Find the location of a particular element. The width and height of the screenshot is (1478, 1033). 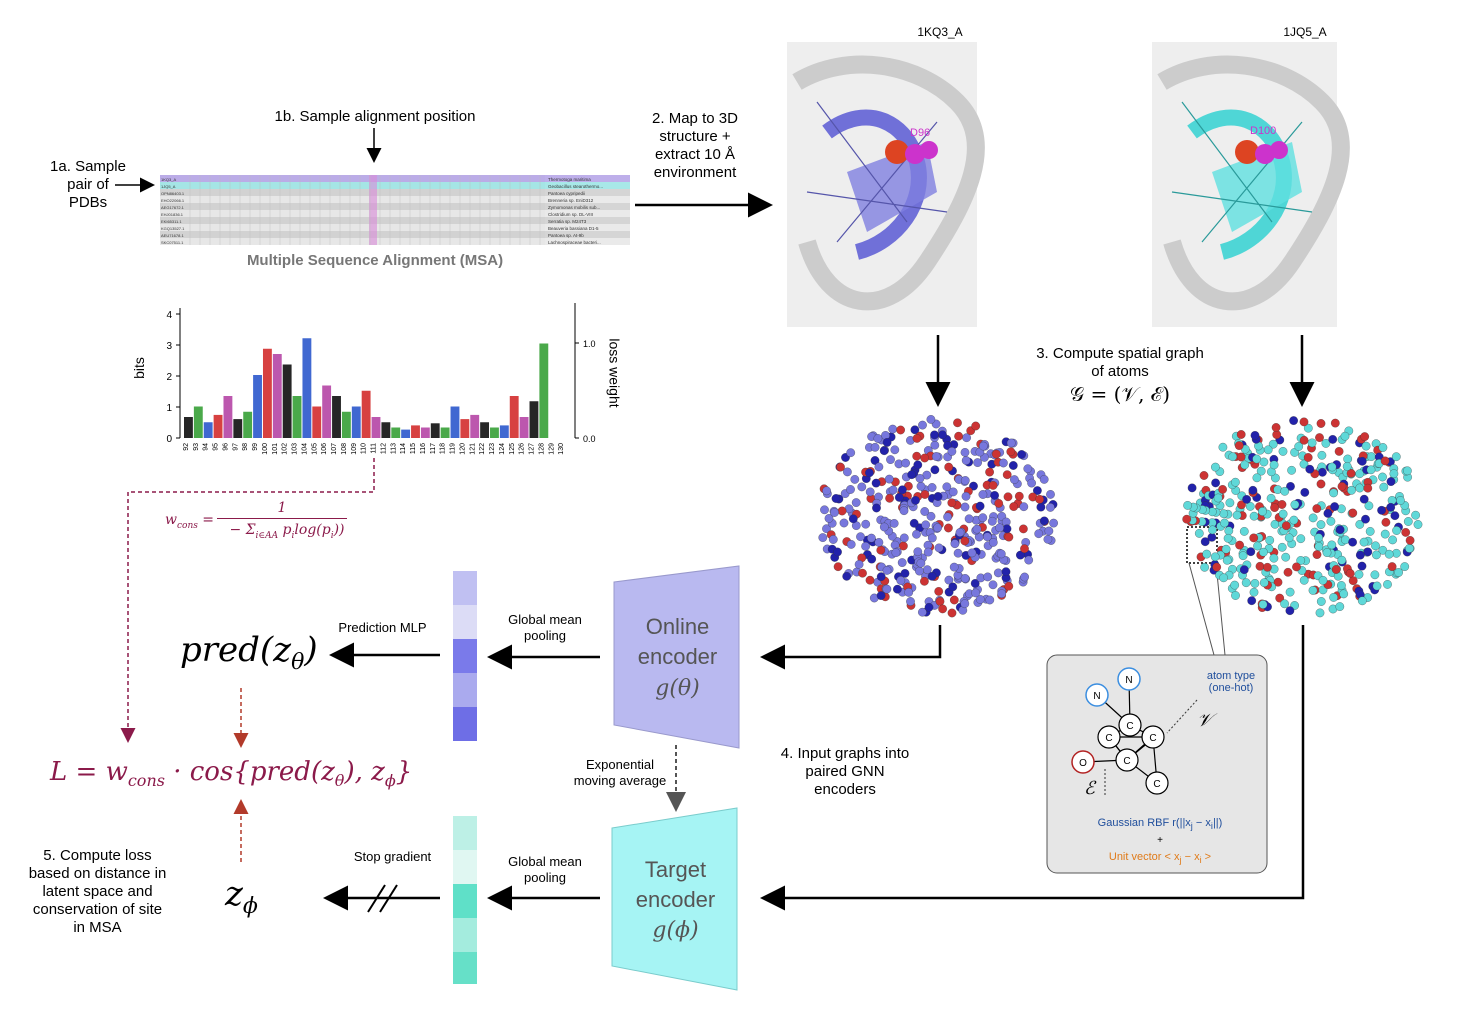

node-c5: C is located at coordinates (1156, 784).